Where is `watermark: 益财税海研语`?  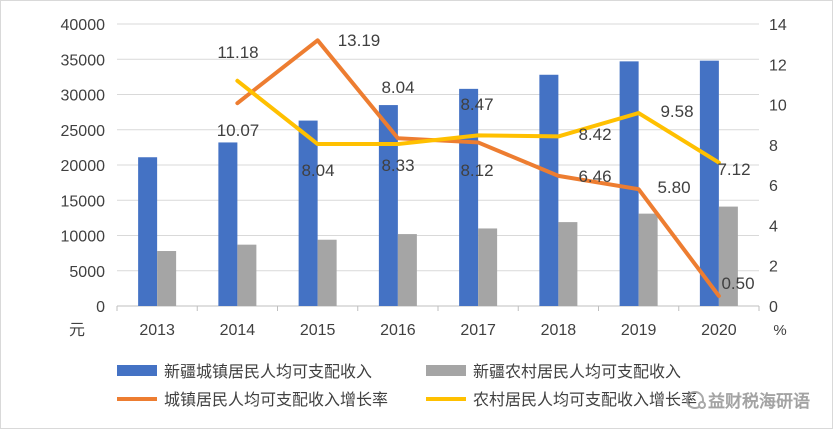 watermark: 益财税海研语 is located at coordinates (748, 399).